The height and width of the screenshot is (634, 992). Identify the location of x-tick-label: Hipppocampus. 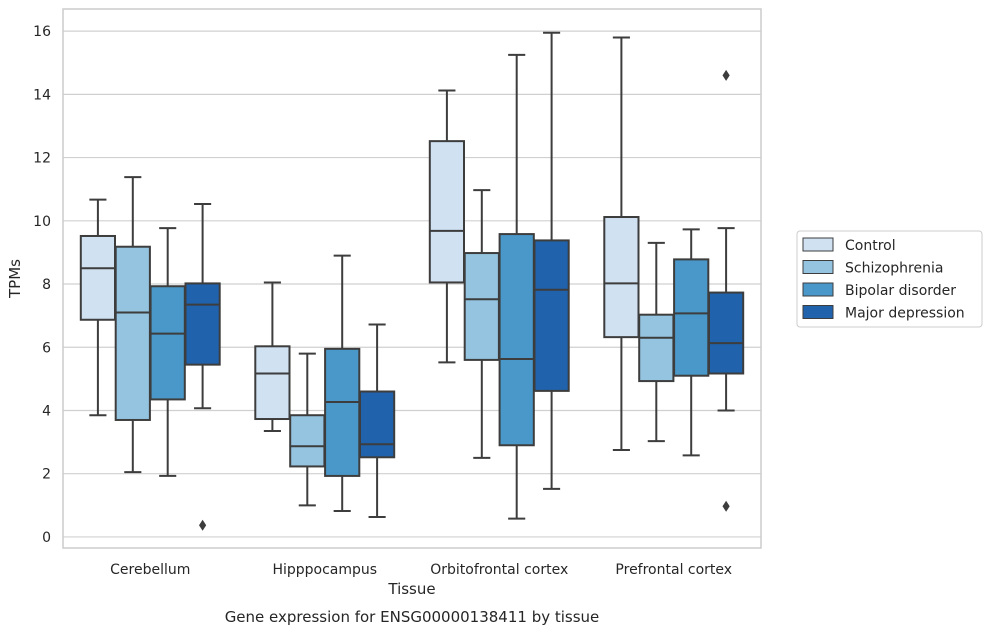
(324, 570).